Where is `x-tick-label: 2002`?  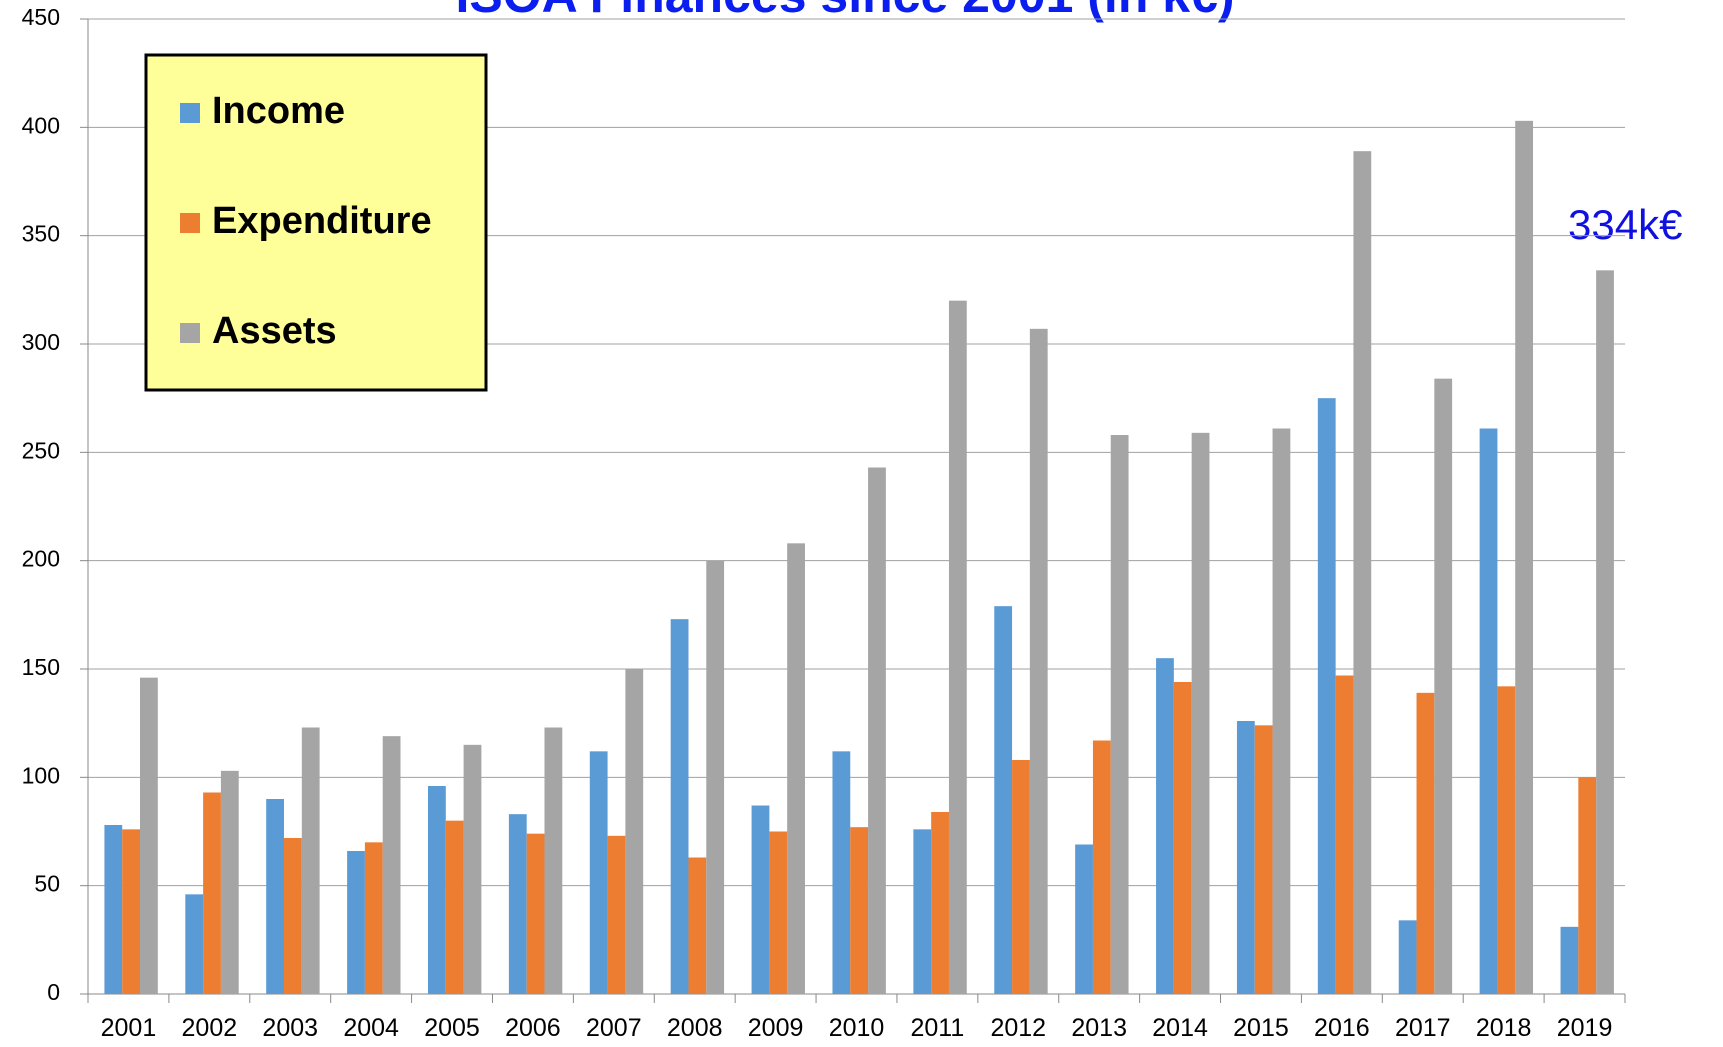
x-tick-label: 2002 is located at coordinates (210, 1028).